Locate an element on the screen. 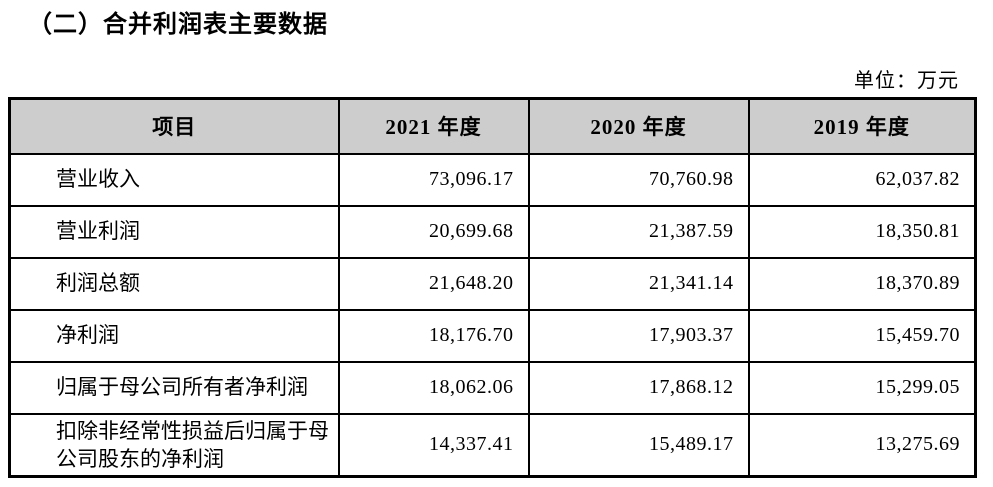 This screenshot has width=993, height=487. row-value: 21,341.14 is located at coordinates (638, 283).